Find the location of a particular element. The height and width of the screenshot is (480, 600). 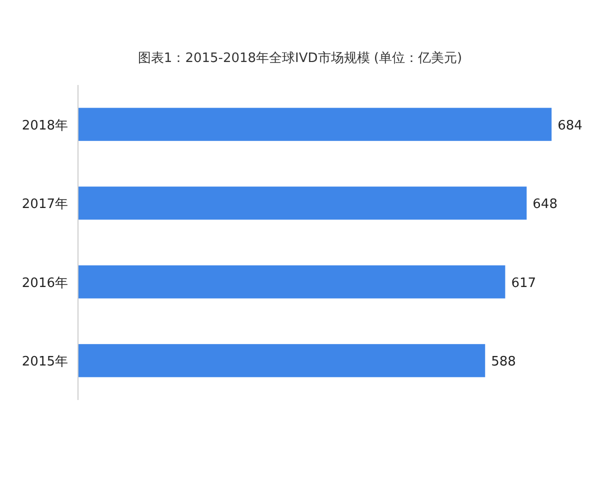

data-label: 648 is located at coordinates (545, 204).